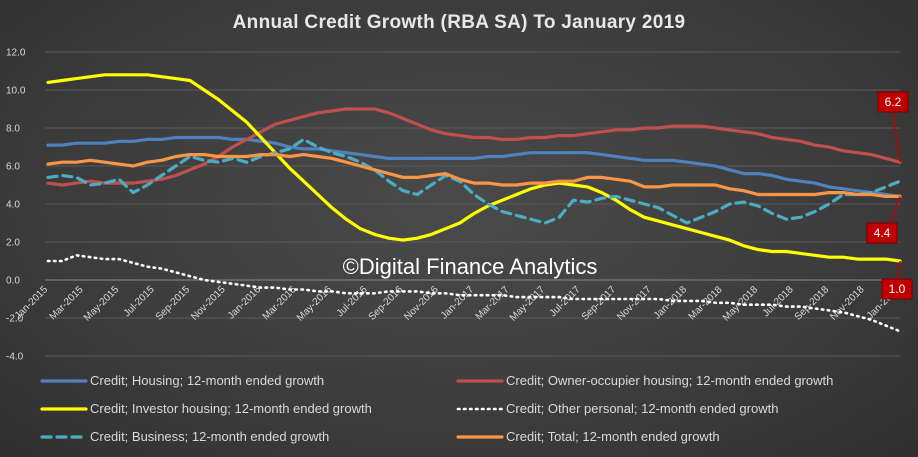 The width and height of the screenshot is (918, 457). I want to click on x-tick-label: Sep-2015, so click(173, 303).